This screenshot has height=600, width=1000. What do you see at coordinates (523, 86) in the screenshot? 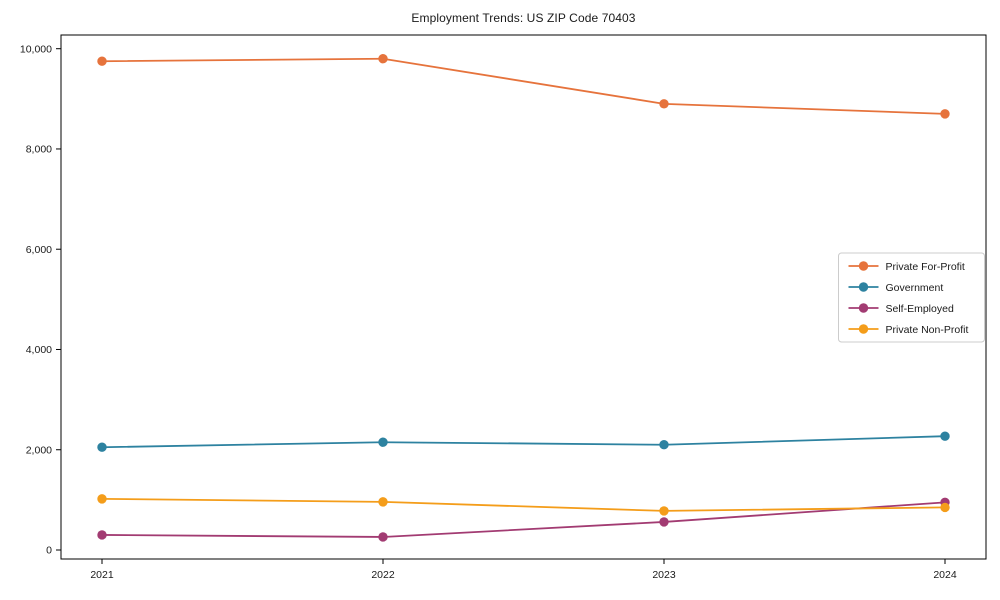
I see `series-line-private-for-profit` at bounding box center [523, 86].